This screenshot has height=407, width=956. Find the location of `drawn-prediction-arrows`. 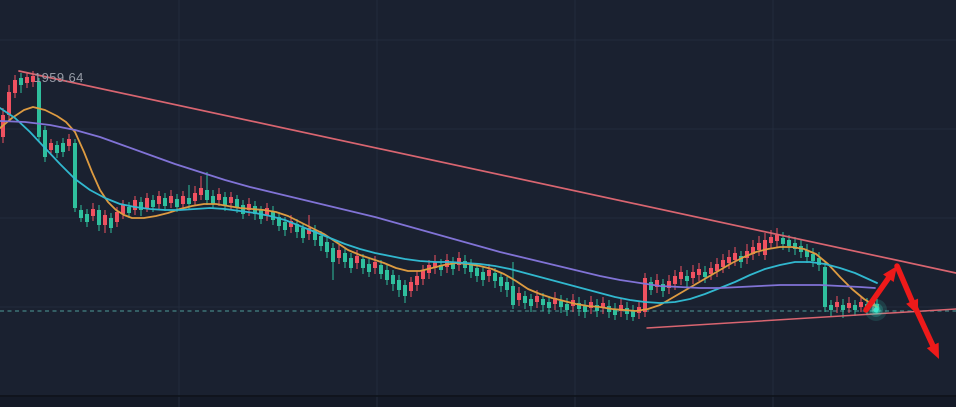

drawn-prediction-arrows is located at coordinates (901, 311).